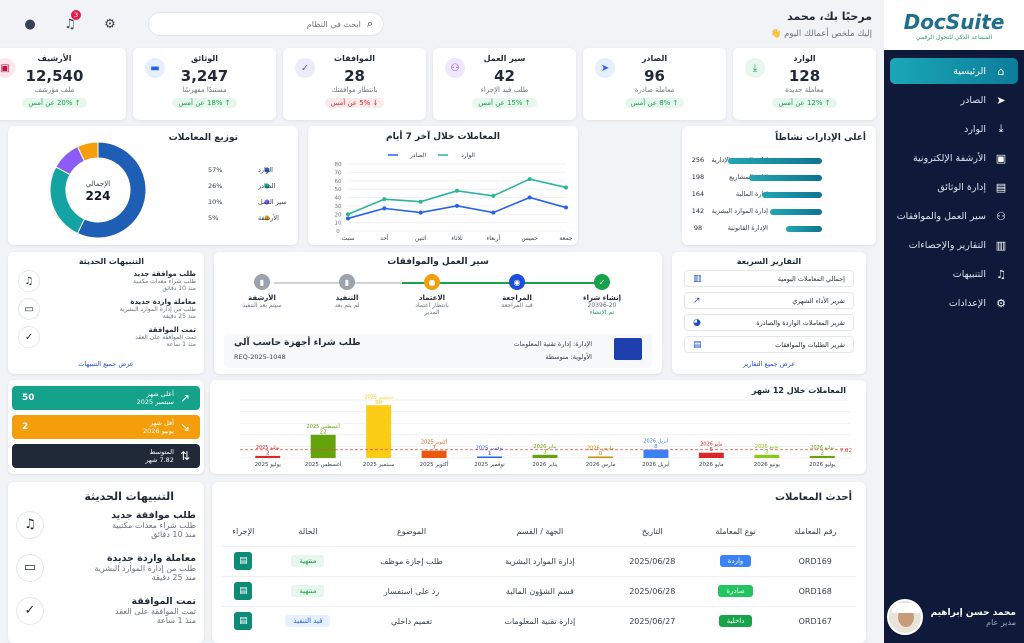 This screenshot has width=1024, height=643. Describe the element at coordinates (529, 238) in the screenshot. I see `x-tick: خميس` at that location.